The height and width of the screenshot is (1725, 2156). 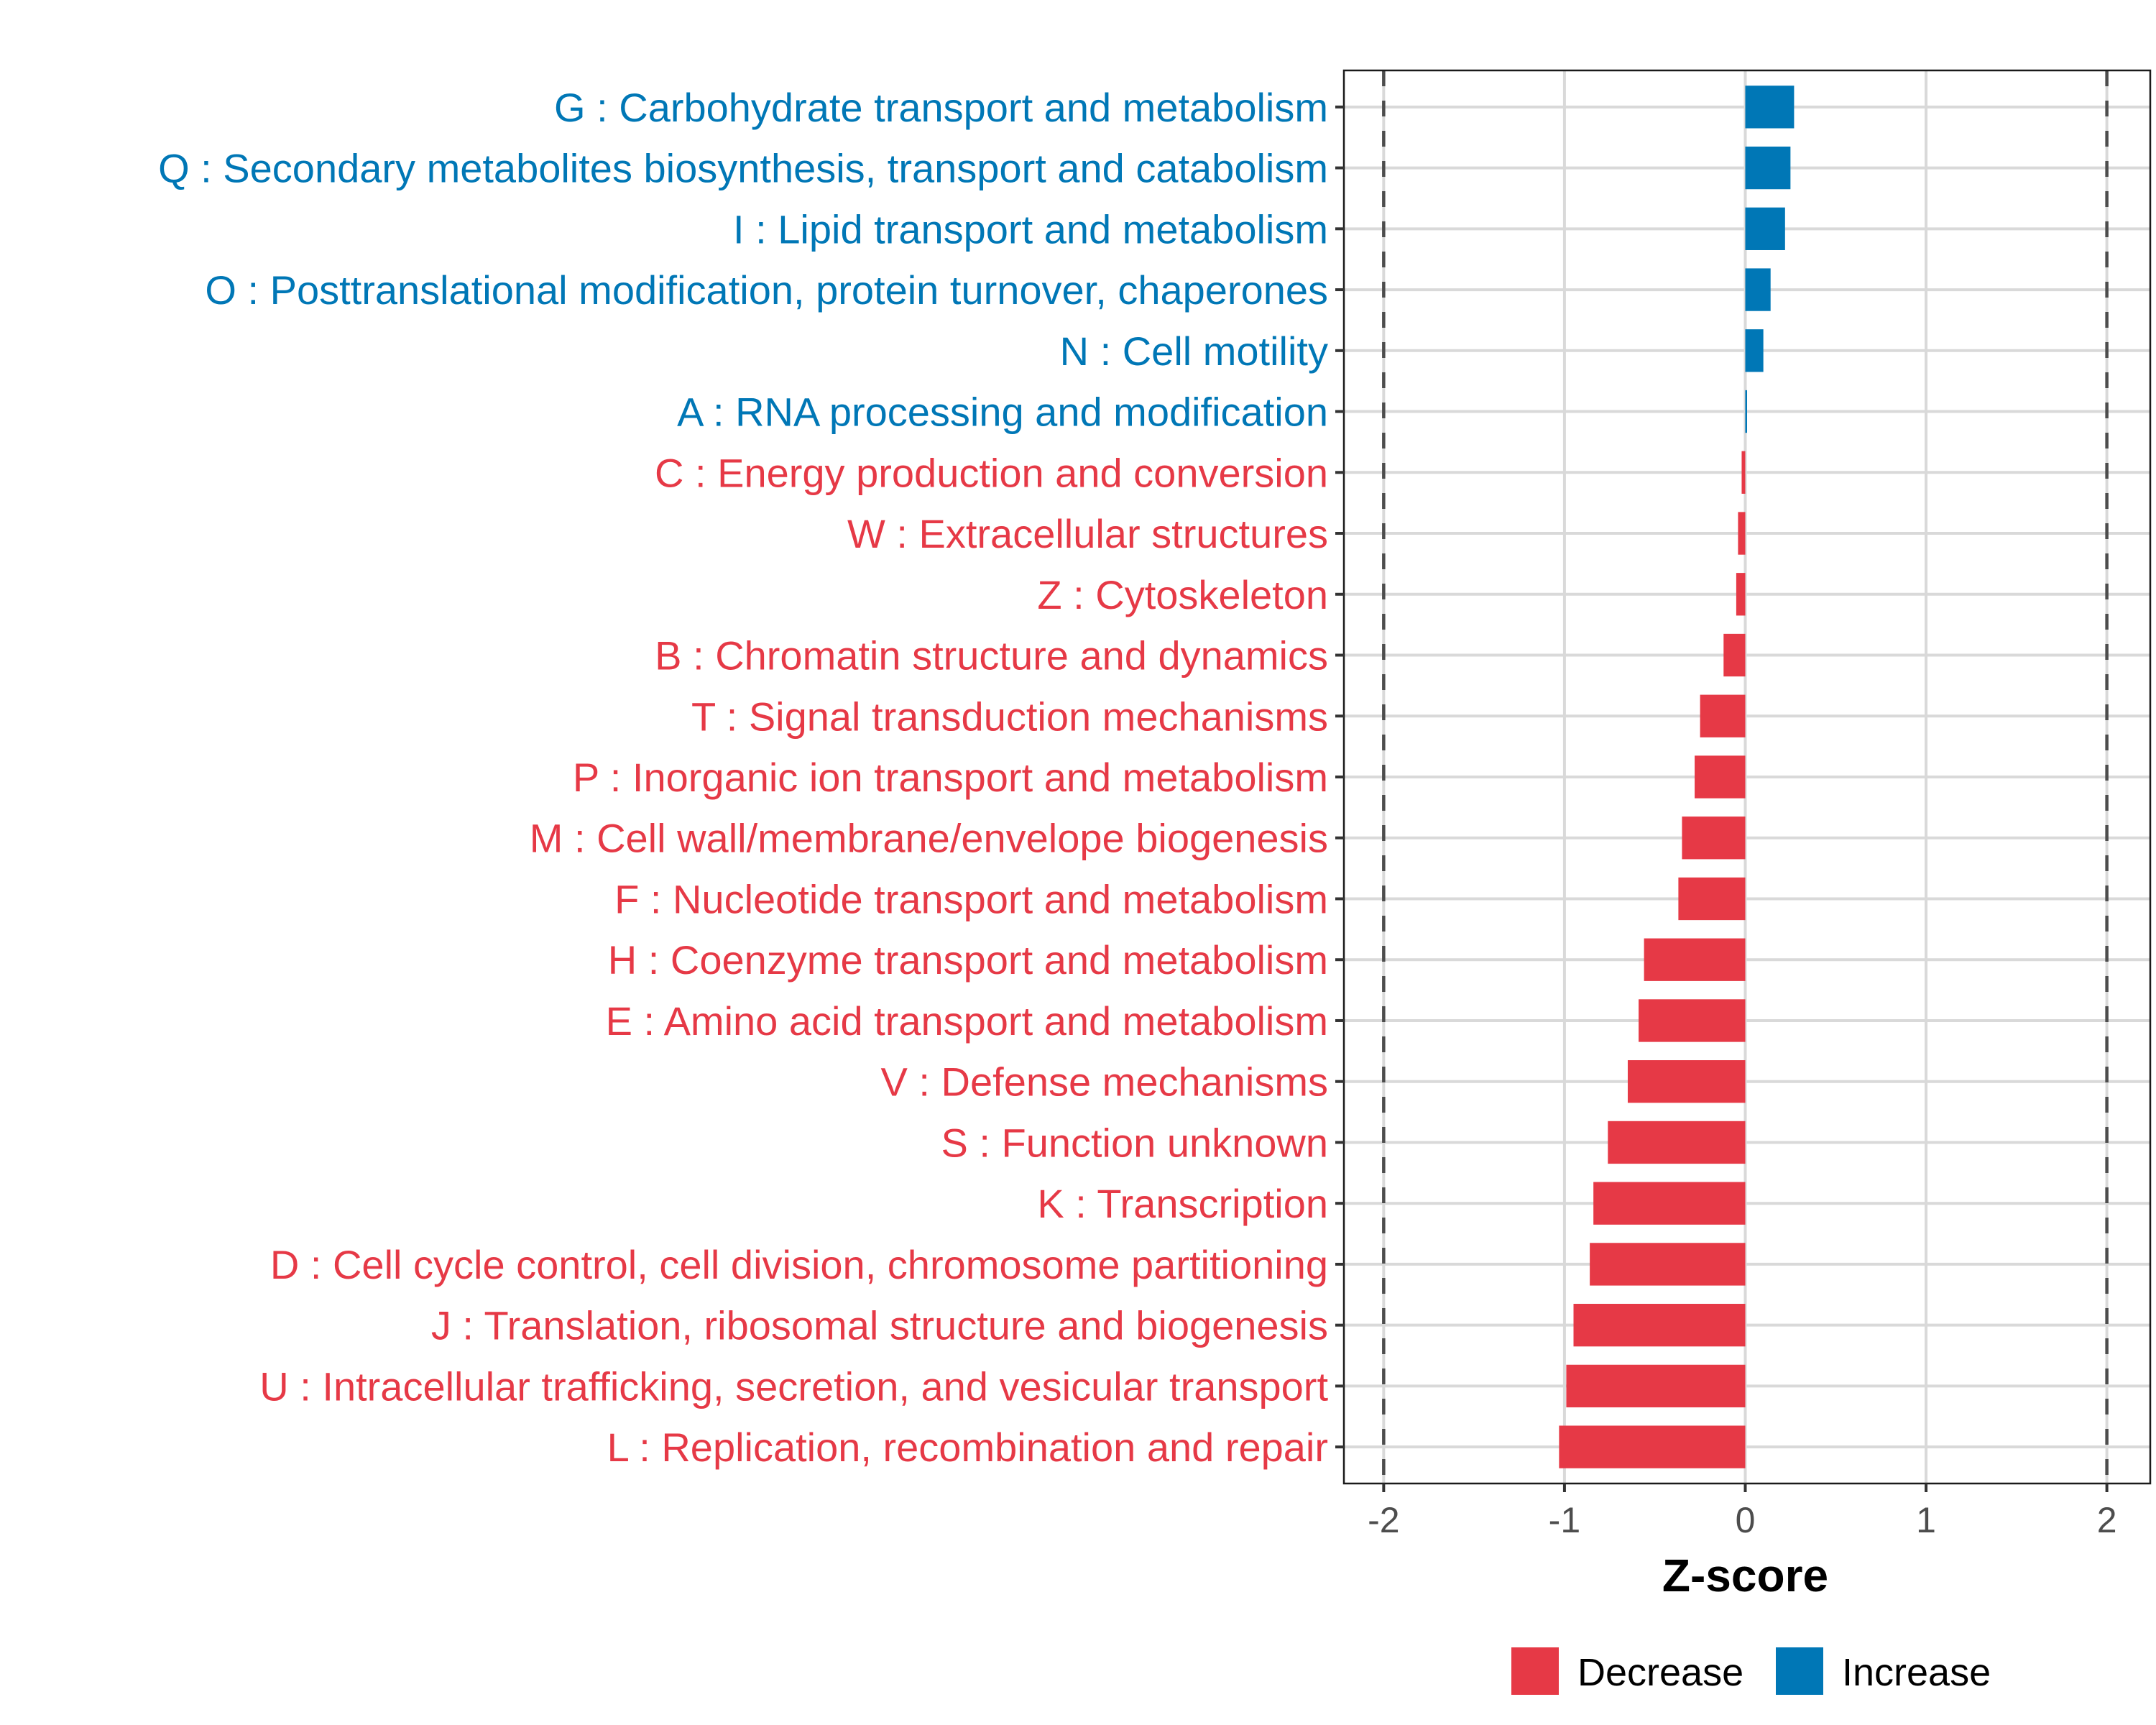 I want to click on x-tick-label: -2, so click(x=1383, y=1520).